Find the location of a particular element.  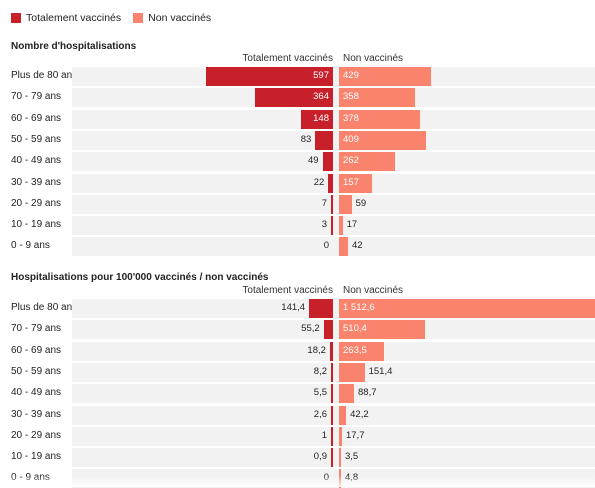

value-label-unvaccinated: 157 is located at coordinates (351, 182).